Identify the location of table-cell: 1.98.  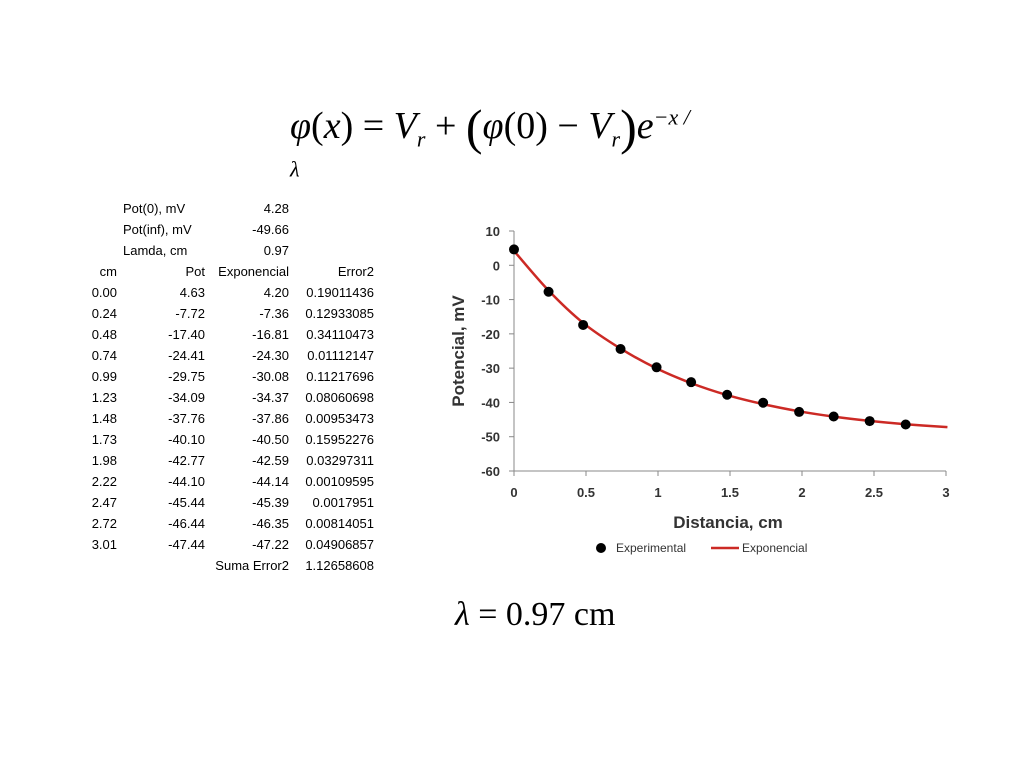
(104, 460).